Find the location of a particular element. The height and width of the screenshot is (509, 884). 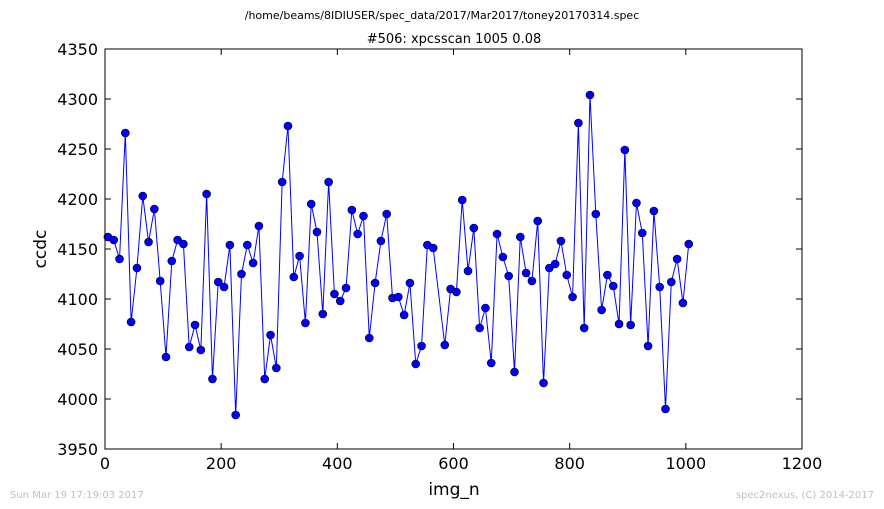

y-tick-label: 4050 is located at coordinates (77, 349).